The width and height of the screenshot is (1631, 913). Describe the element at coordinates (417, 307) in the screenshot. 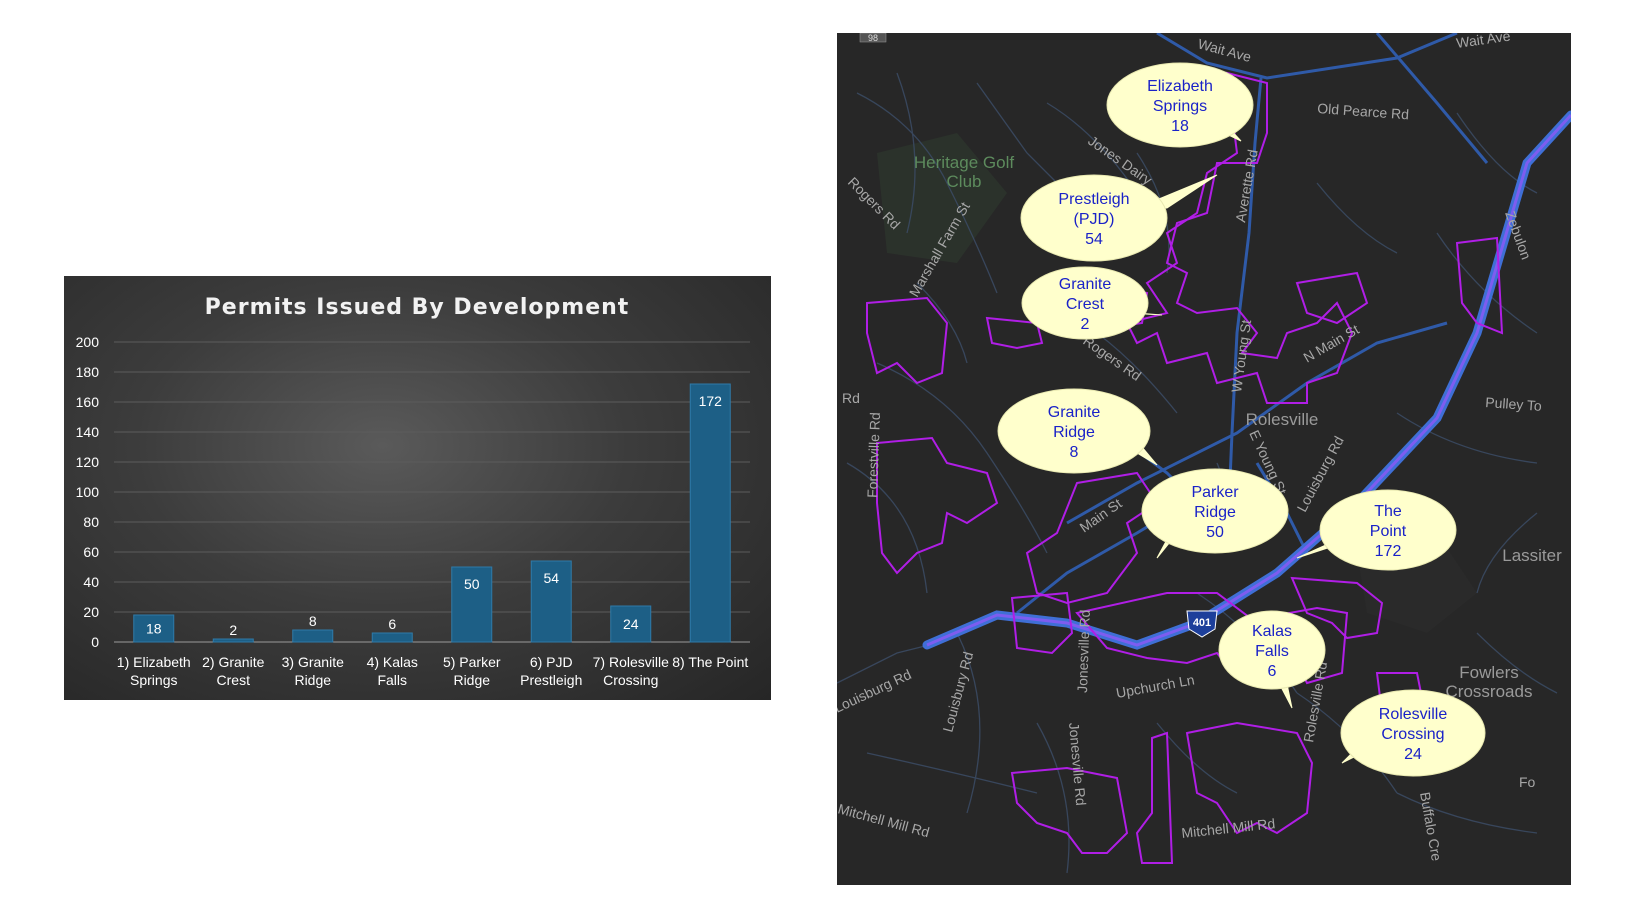

I see `chart-title: Permits Issued By Development` at that location.